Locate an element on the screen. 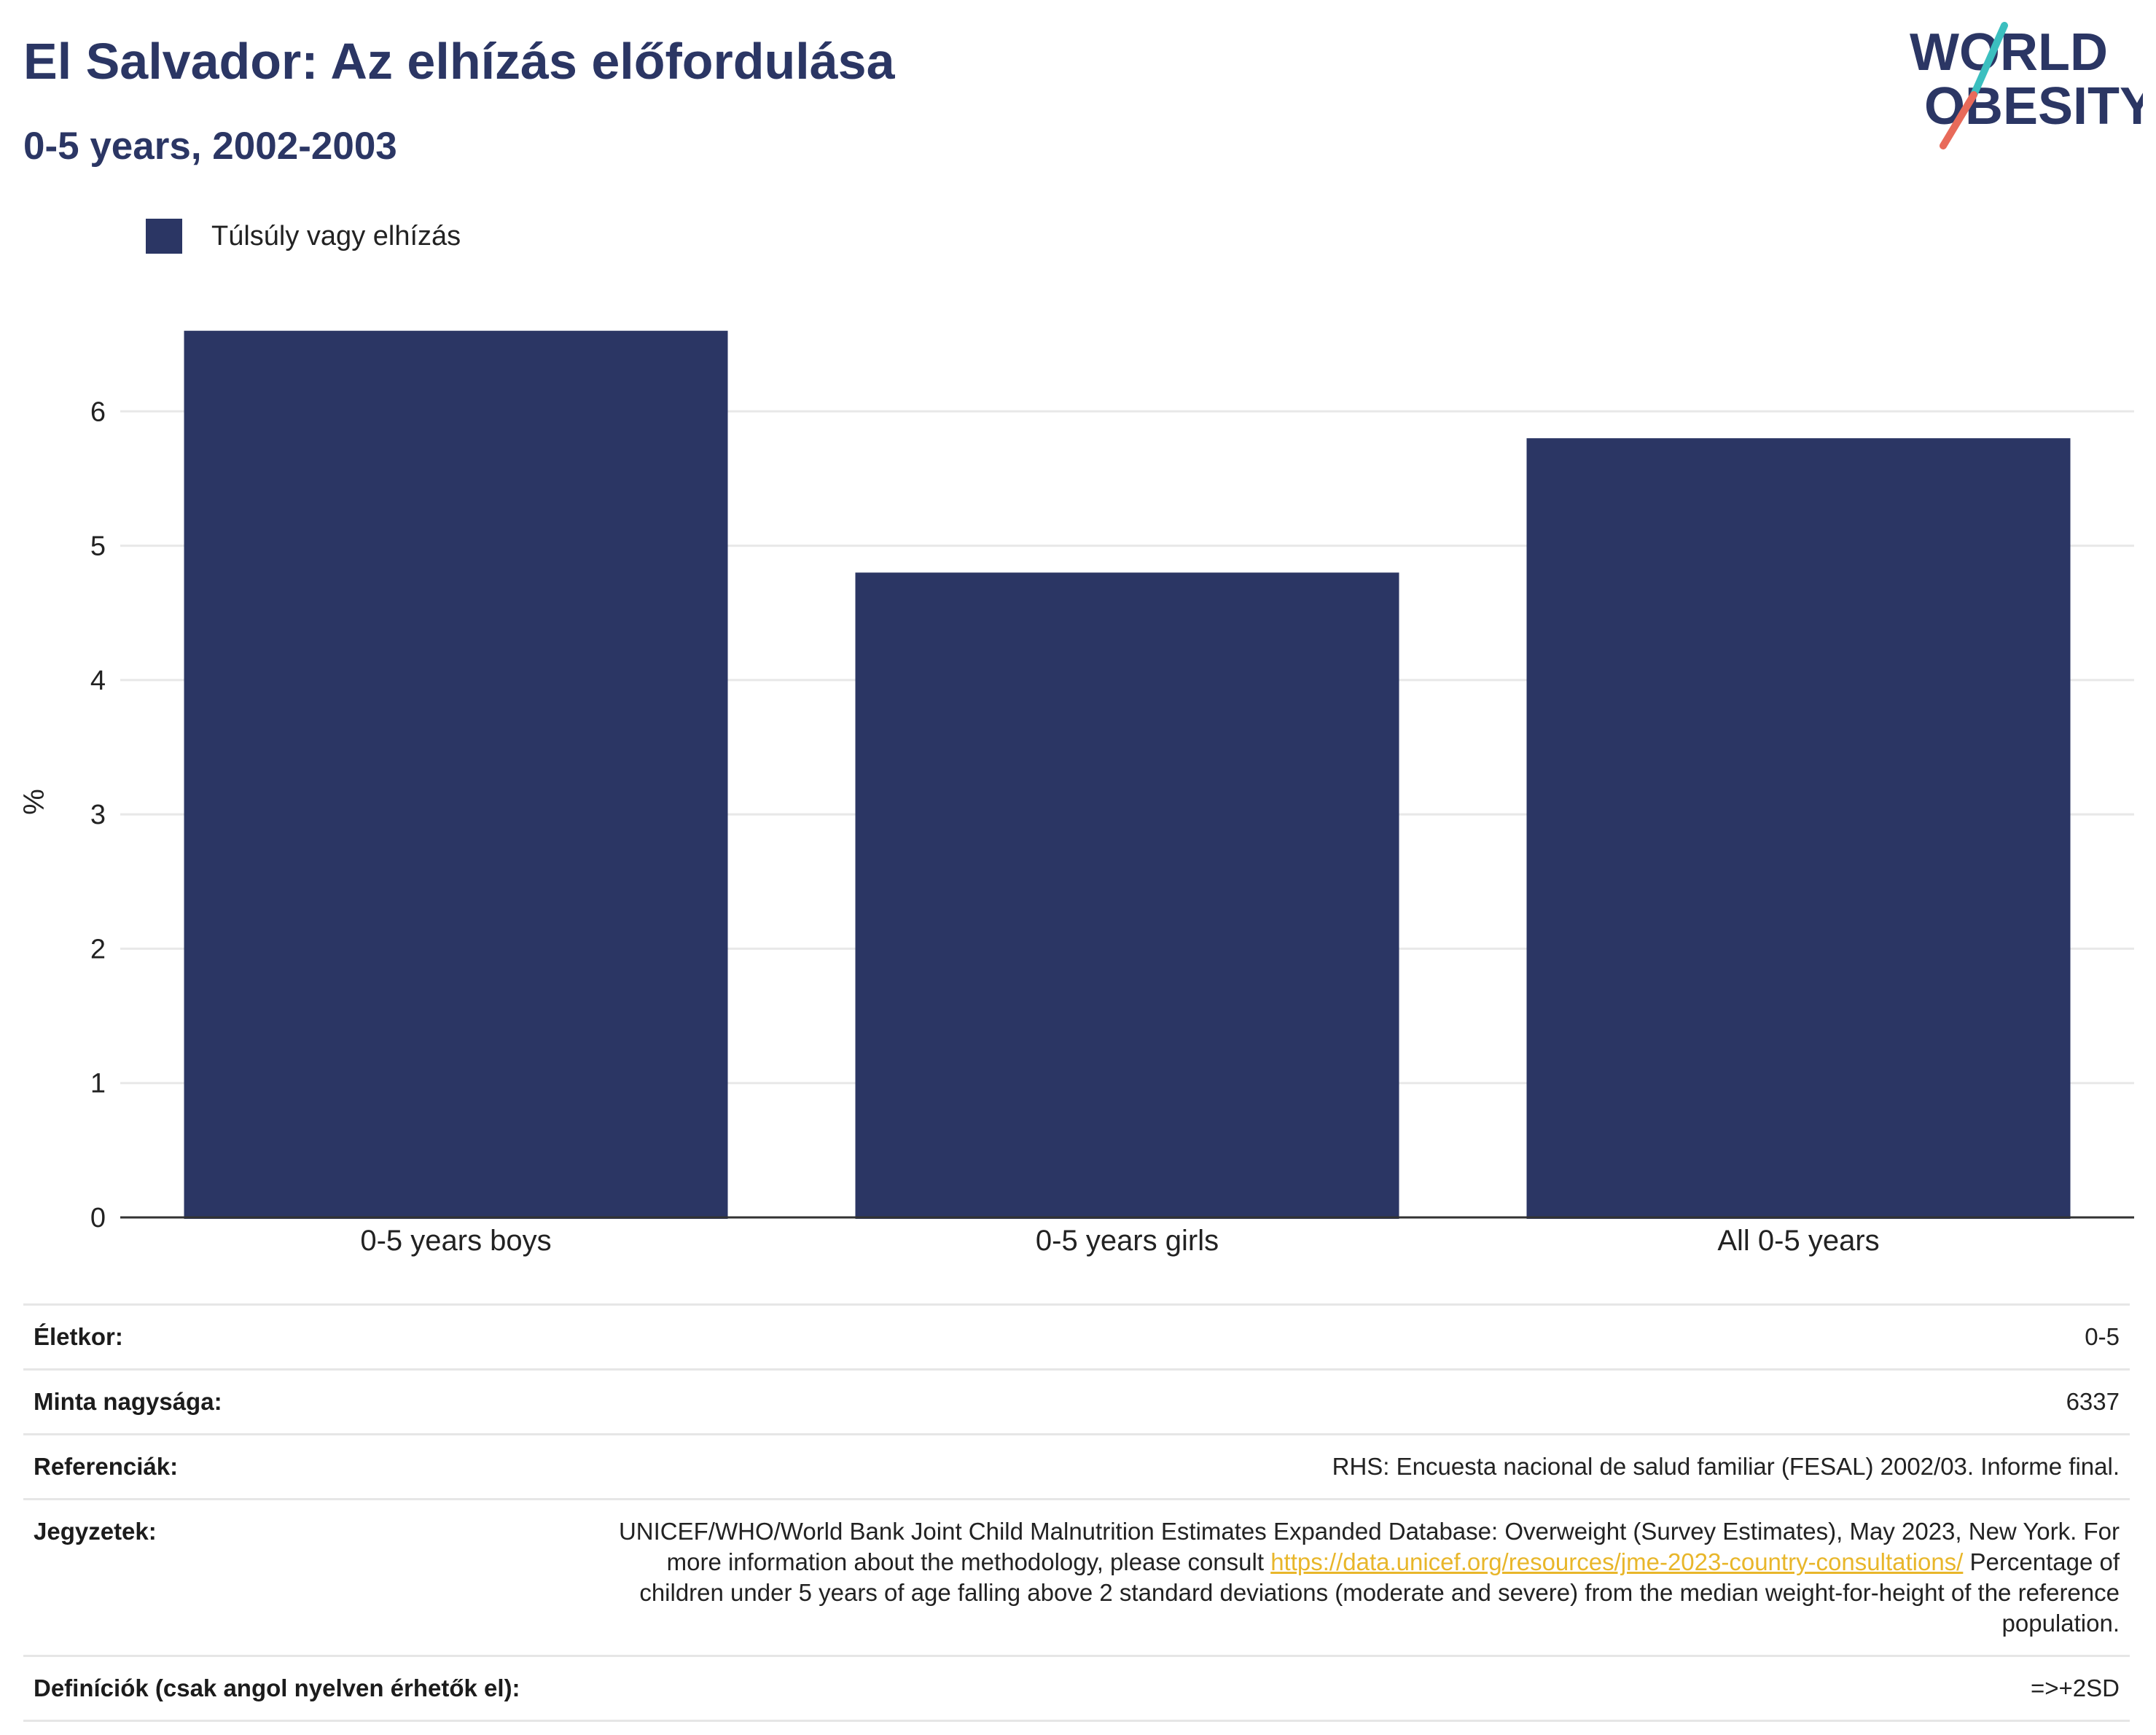 The image size is (2156, 1735). age-label: Életkor: is located at coordinates (79, 1336).